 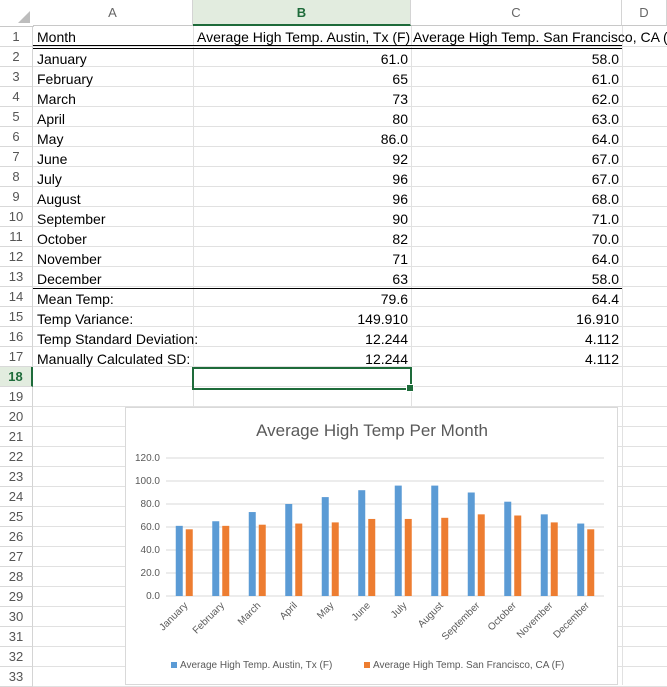 I want to click on row-header-31: 31, so click(x=16, y=637).